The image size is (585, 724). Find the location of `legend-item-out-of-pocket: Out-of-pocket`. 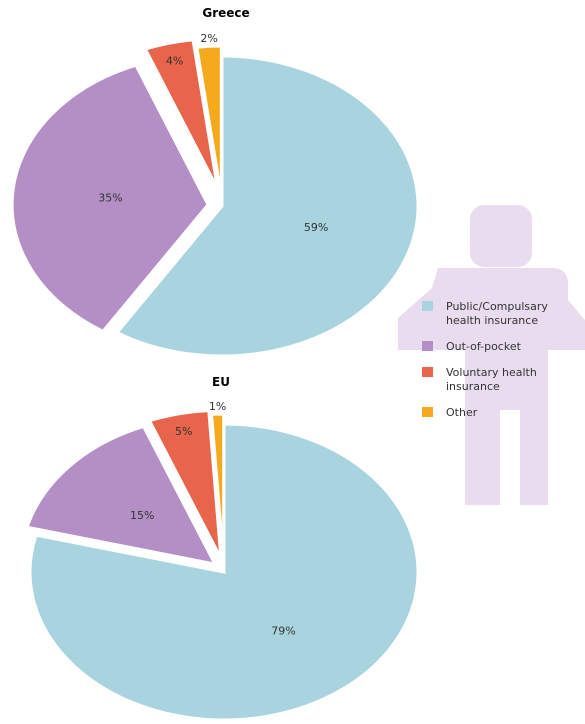

legend-item-out-of-pocket: Out-of-pocket is located at coordinates (472, 346).